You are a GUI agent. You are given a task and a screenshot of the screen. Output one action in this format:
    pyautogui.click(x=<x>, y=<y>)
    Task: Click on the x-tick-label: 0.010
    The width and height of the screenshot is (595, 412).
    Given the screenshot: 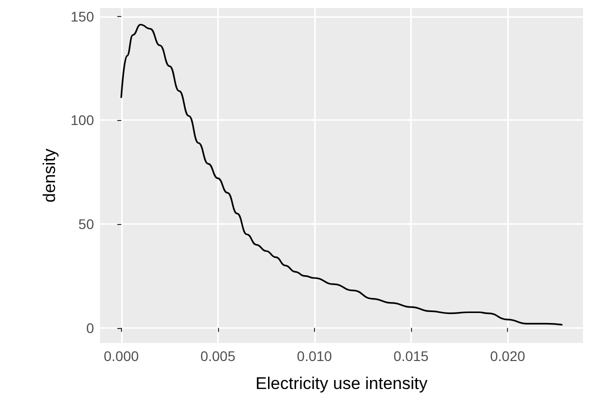 What is the action you would take?
    pyautogui.click(x=314, y=356)
    